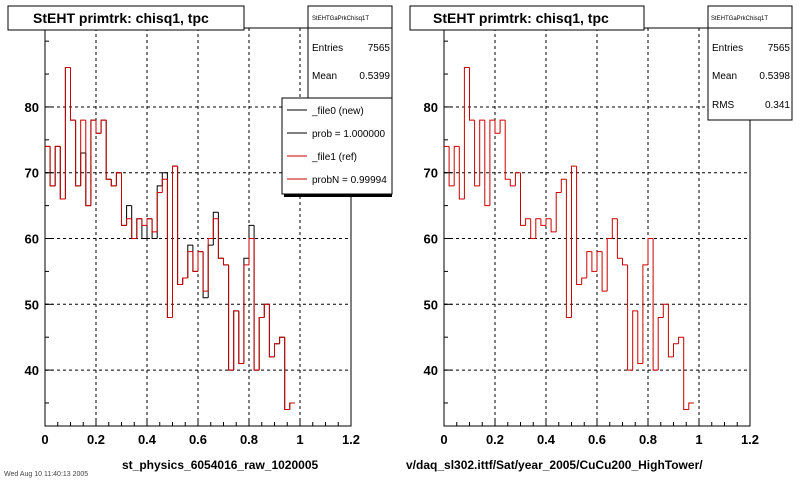  What do you see at coordinates (521, 18) in the screenshot?
I see `right-title: StEHT primtrk: chisq1, tpc` at bounding box center [521, 18].